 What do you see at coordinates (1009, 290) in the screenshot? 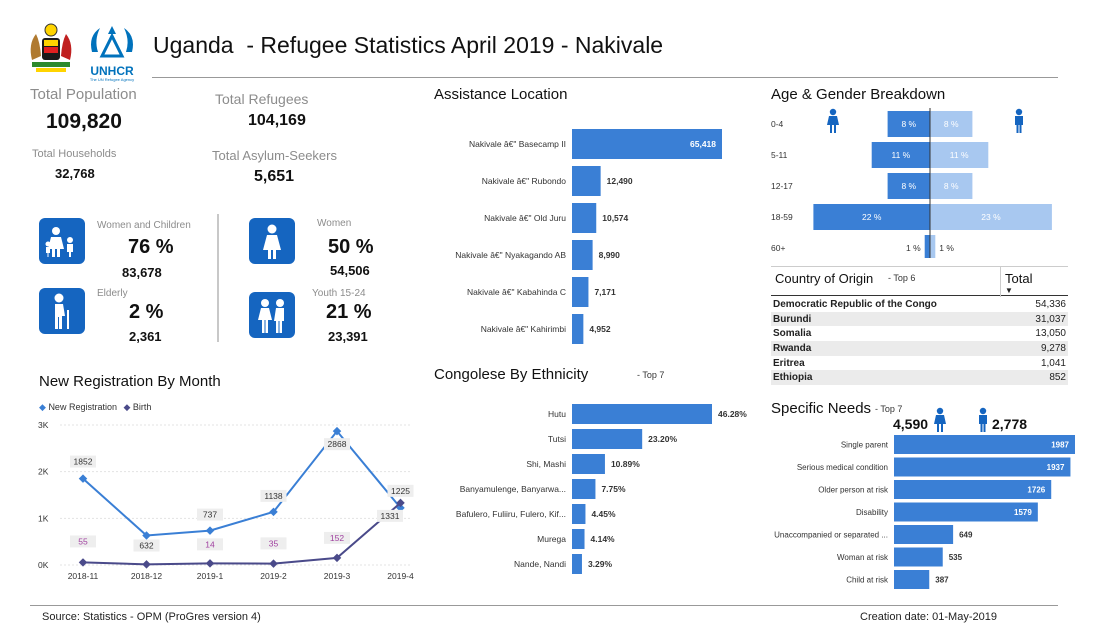
I see `sort-desc-icon: ▼` at bounding box center [1009, 290].